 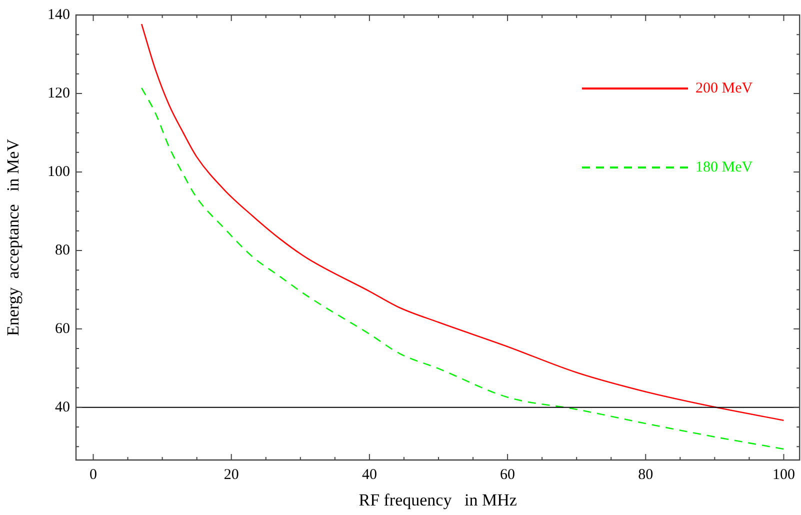 I want to click on text: 180 MeV, so click(x=724, y=167).